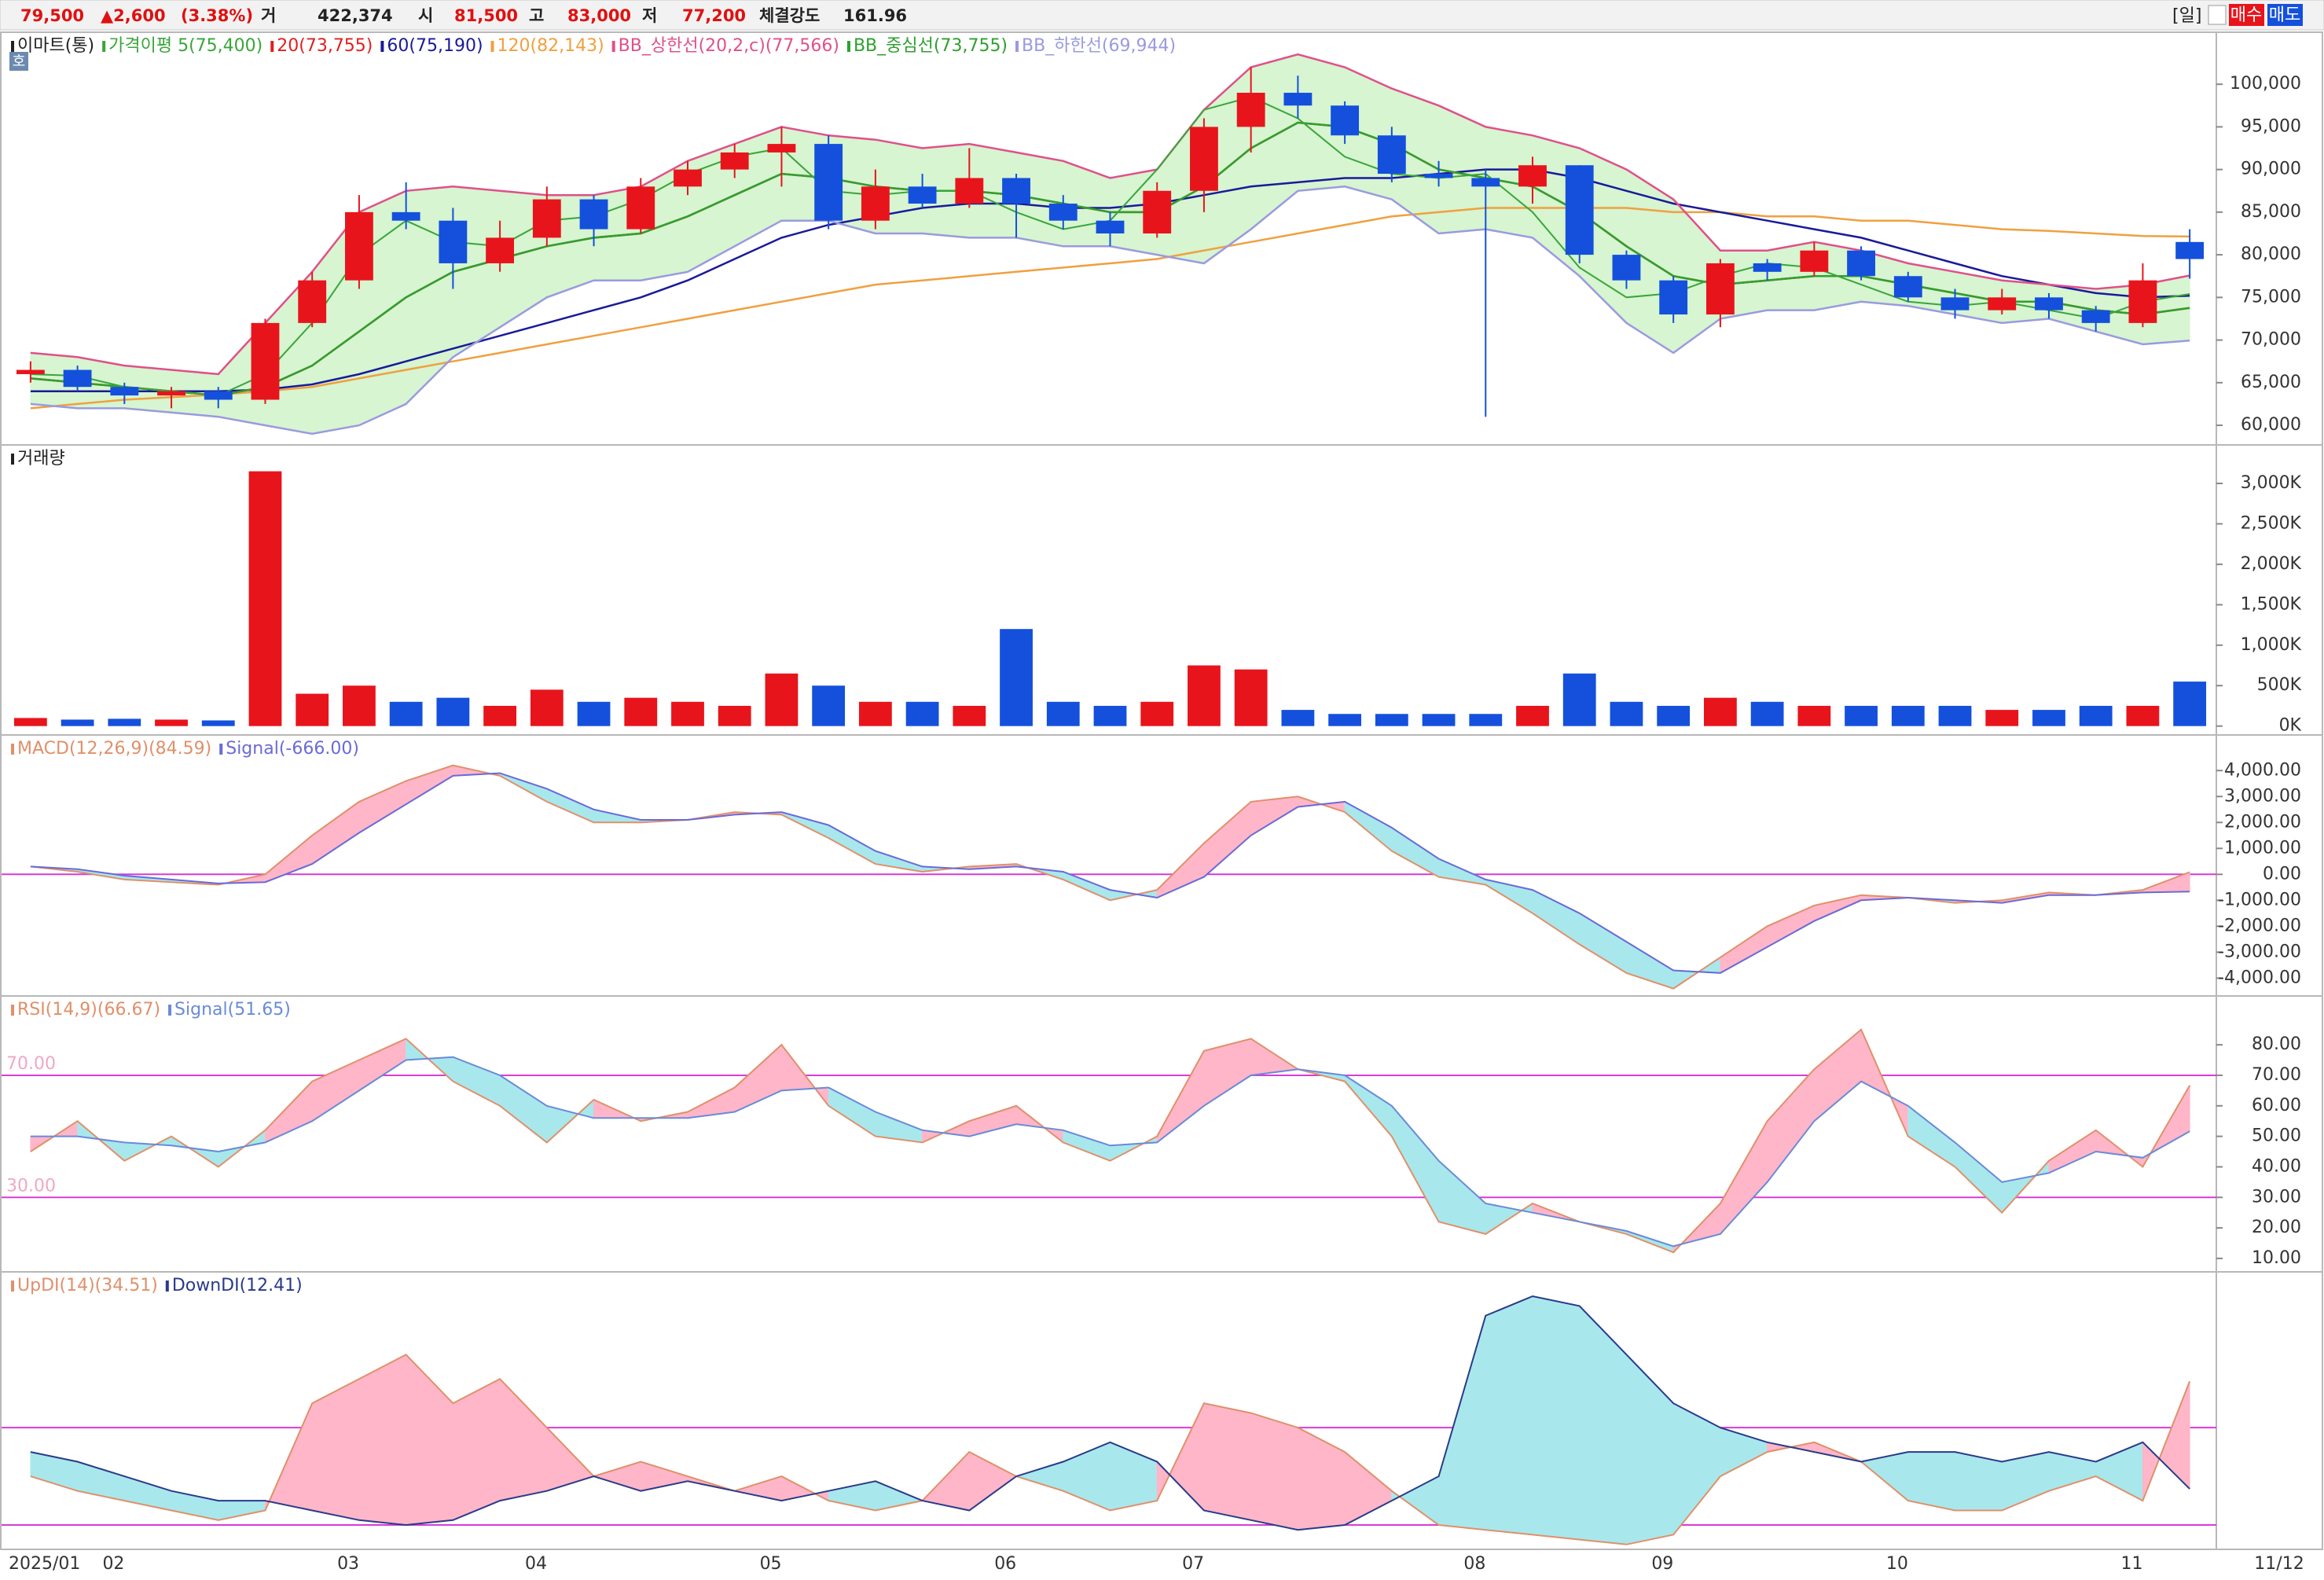  Describe the element at coordinates (292, 749) in the screenshot. I see `legend-label: Signal(-666.00)` at that location.